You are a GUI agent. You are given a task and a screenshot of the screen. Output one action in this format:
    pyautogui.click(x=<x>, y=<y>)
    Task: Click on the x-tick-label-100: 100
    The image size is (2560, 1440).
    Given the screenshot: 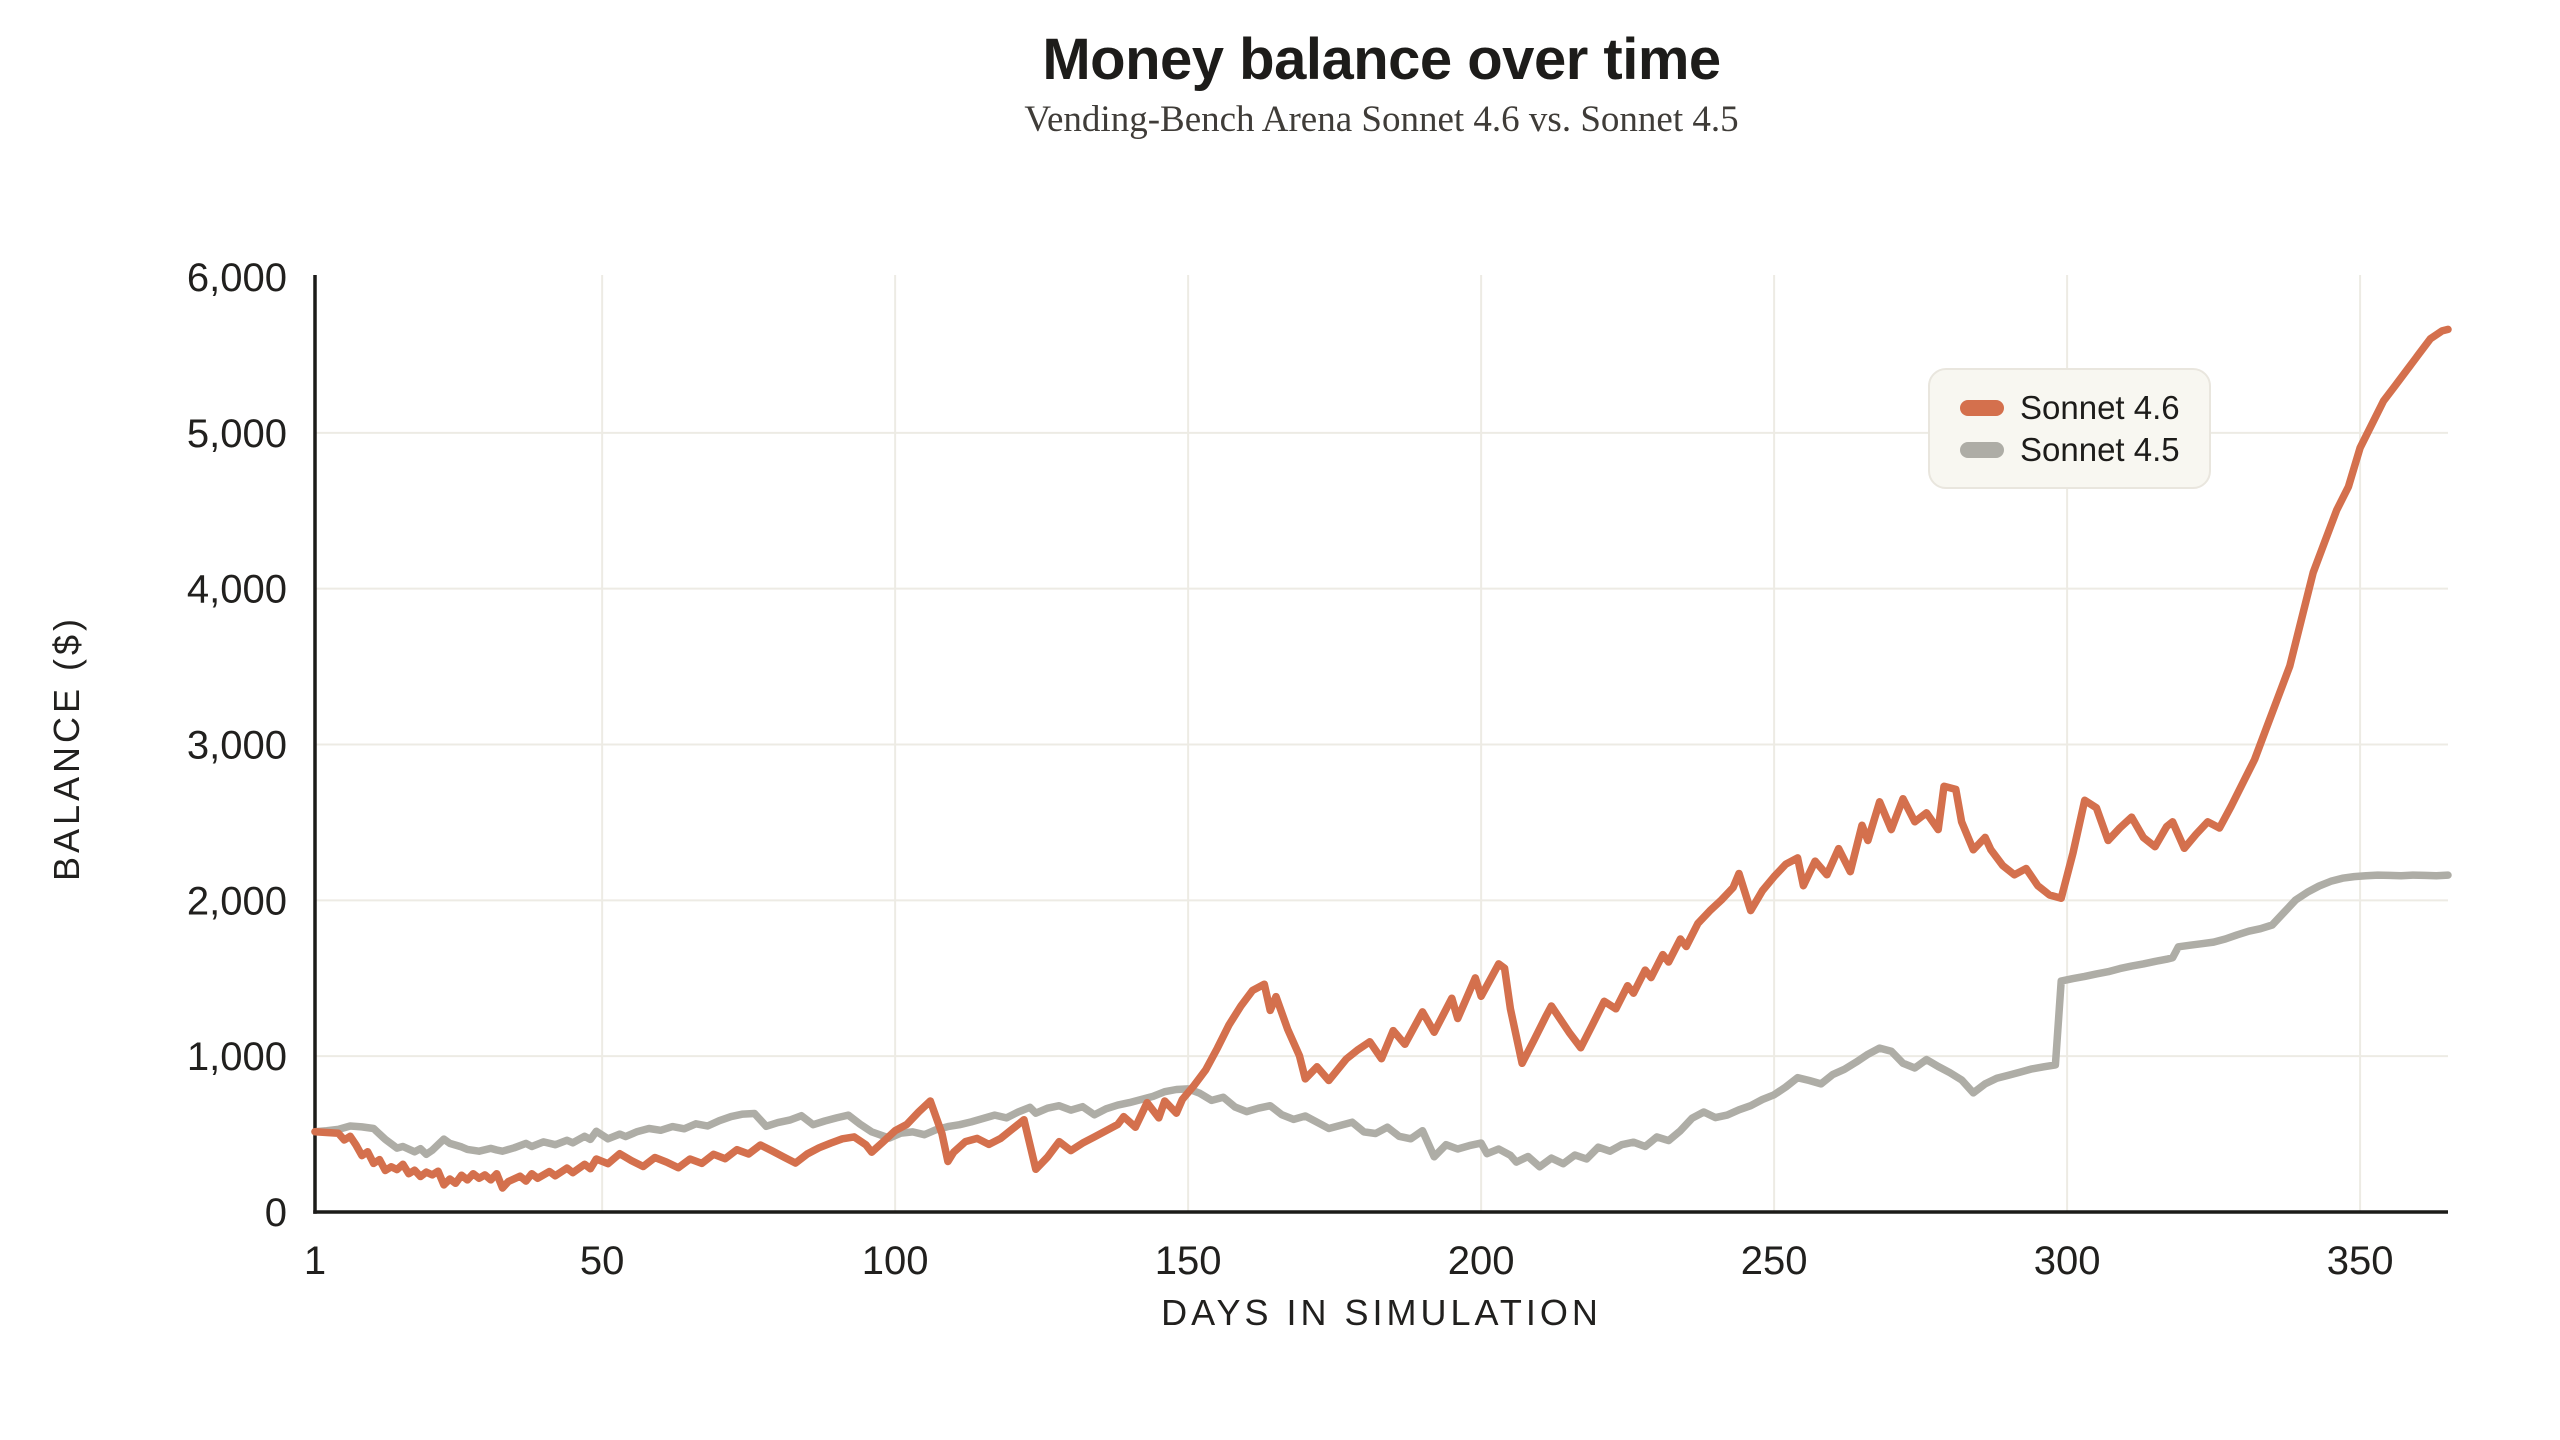 What is the action you would take?
    pyautogui.click(x=895, y=1261)
    